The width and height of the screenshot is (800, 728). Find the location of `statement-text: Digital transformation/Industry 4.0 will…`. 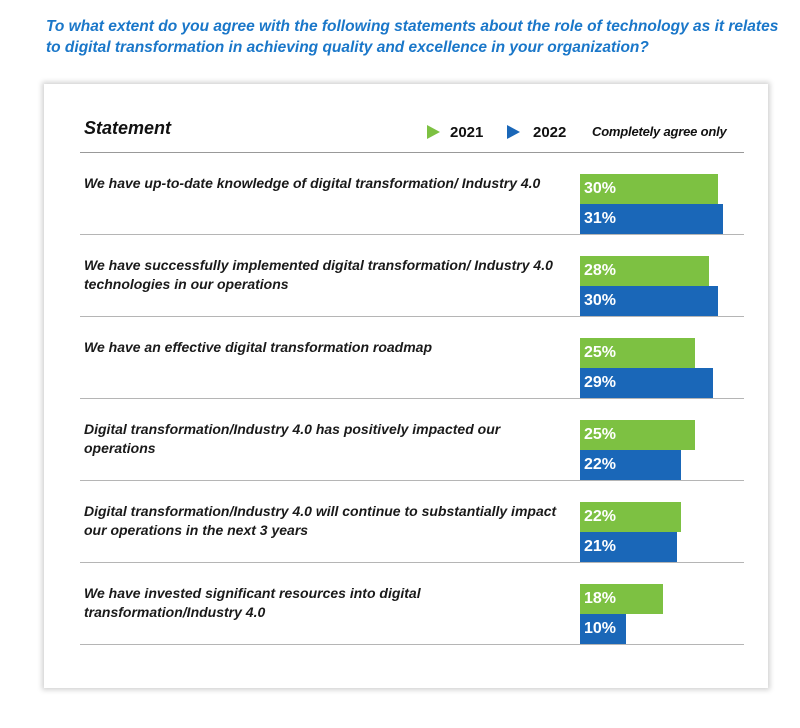

statement-text: Digital transformation/Industry 4.0 will… is located at coordinates (320, 520).